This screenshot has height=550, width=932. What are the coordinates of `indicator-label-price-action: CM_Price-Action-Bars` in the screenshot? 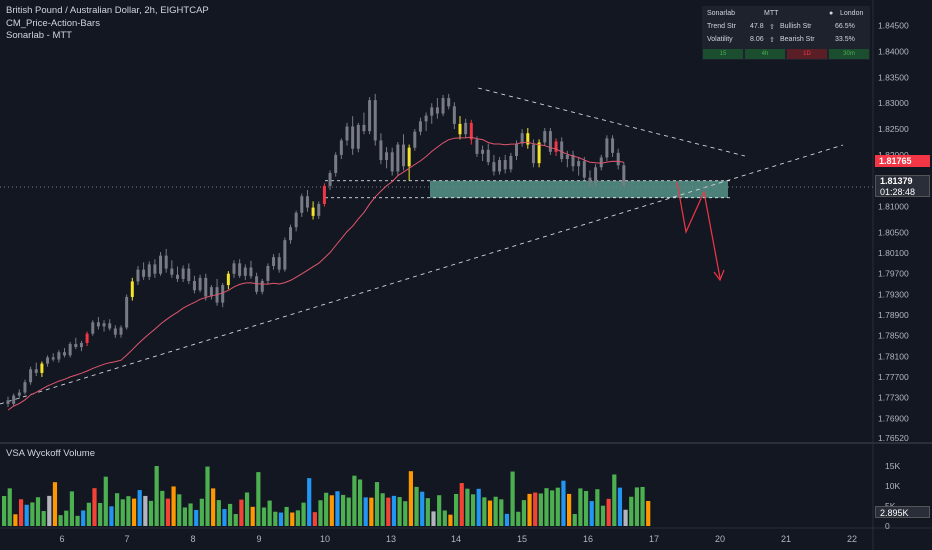 It's located at (53, 23).